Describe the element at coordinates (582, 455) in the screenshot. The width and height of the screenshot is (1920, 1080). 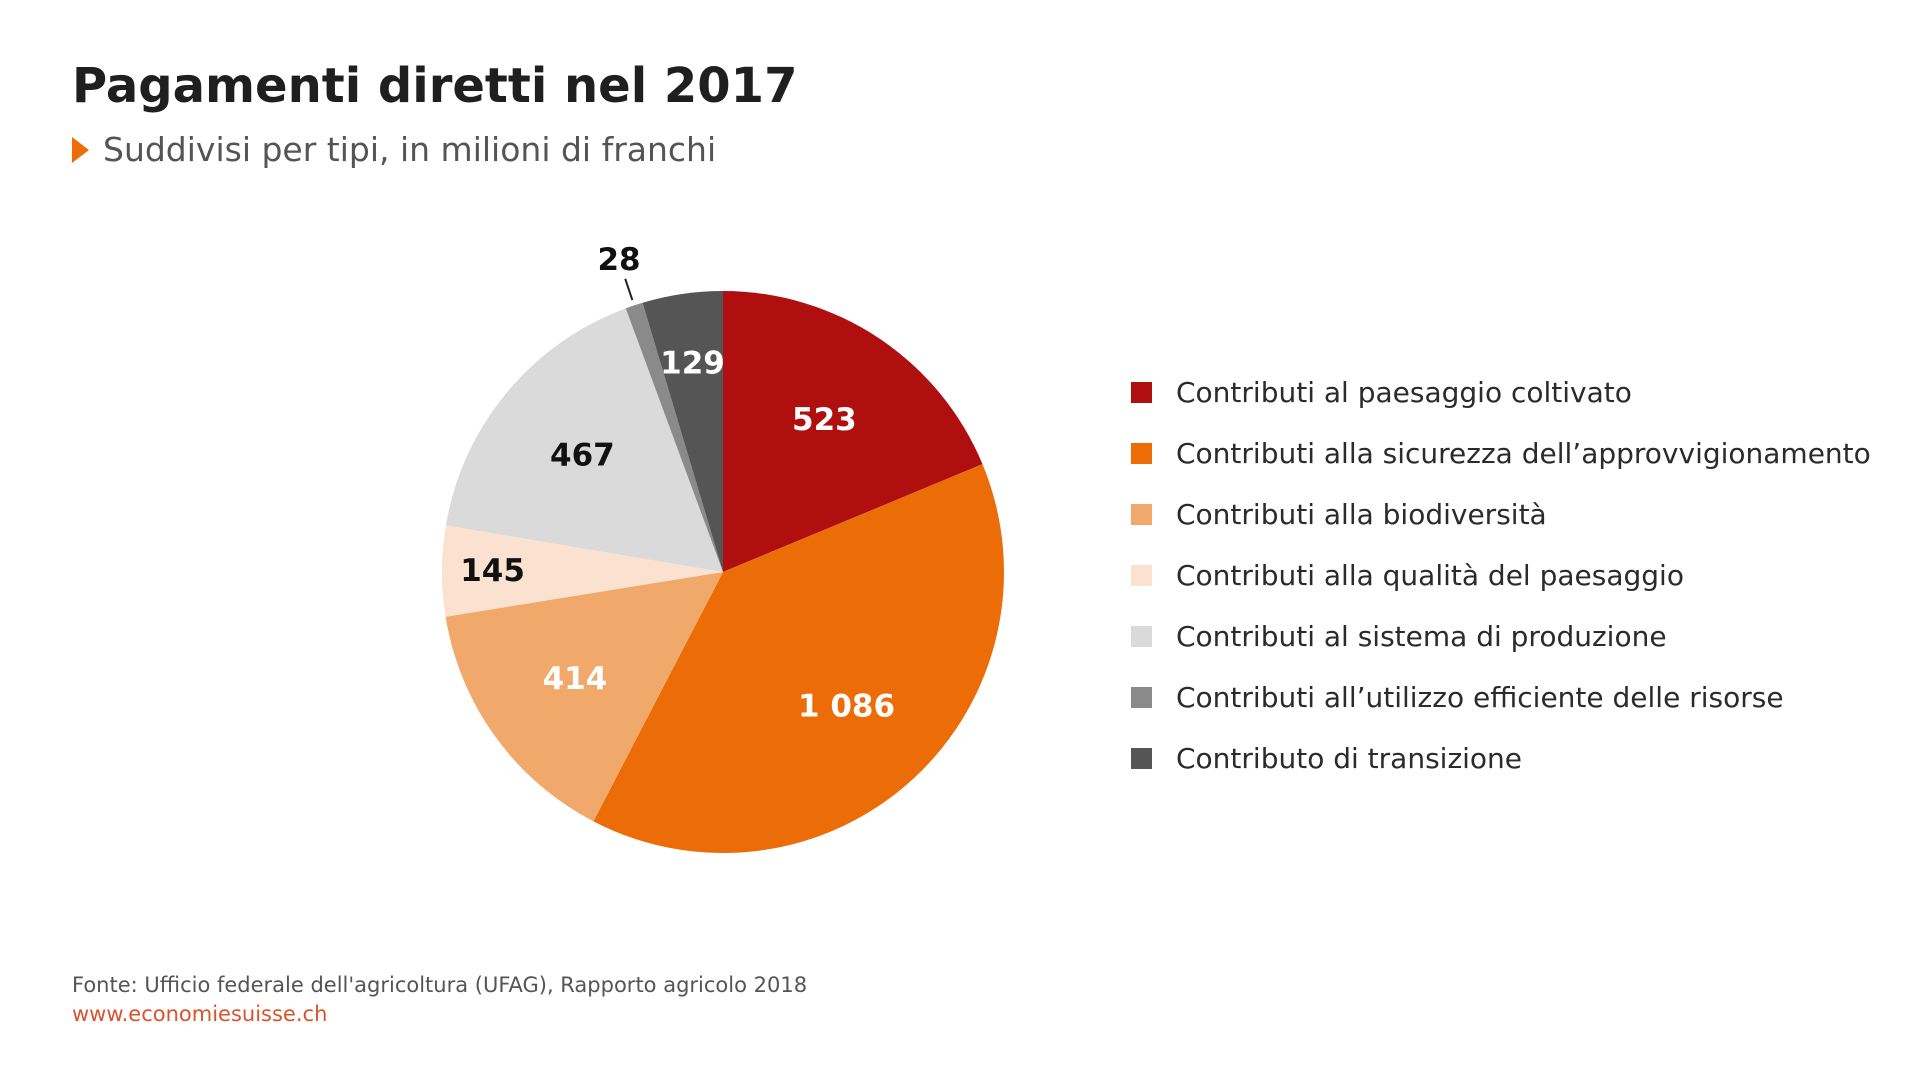
I see `data-label-5: 467` at that location.